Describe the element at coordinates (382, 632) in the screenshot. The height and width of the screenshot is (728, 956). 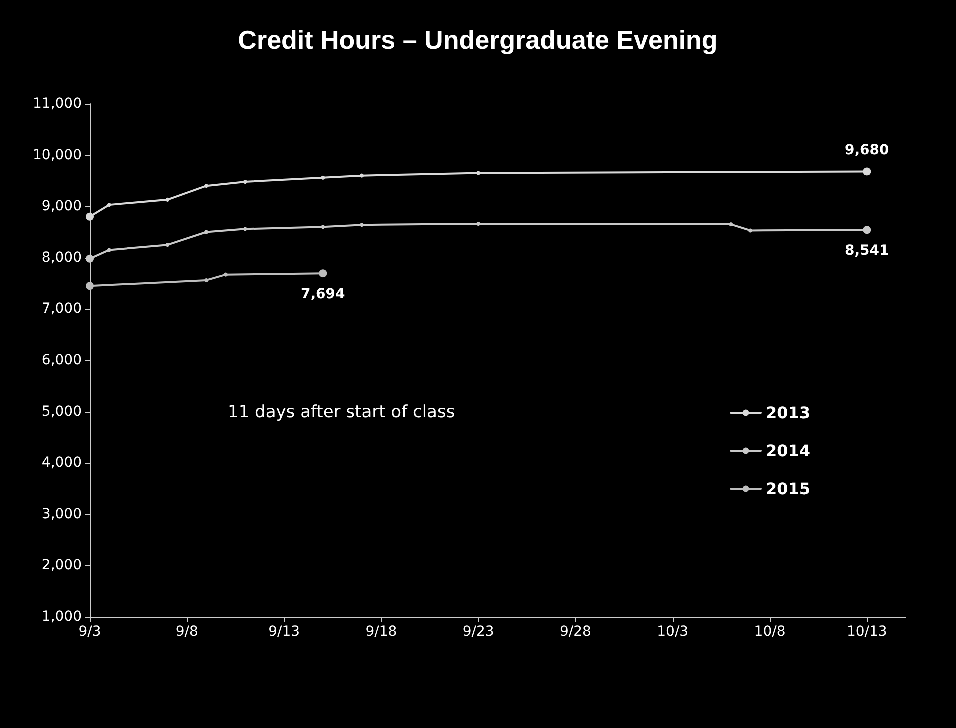
I see `x-tick-label: 9/18` at that location.